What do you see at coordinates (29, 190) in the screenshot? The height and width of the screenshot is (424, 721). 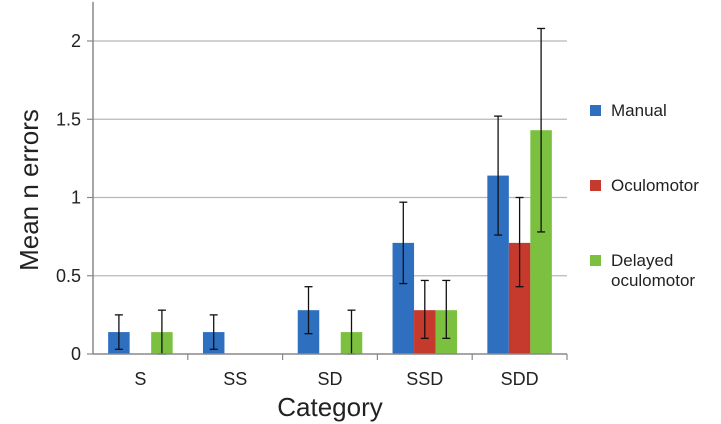 I see `y-axis-title: Mean n errors` at bounding box center [29, 190].